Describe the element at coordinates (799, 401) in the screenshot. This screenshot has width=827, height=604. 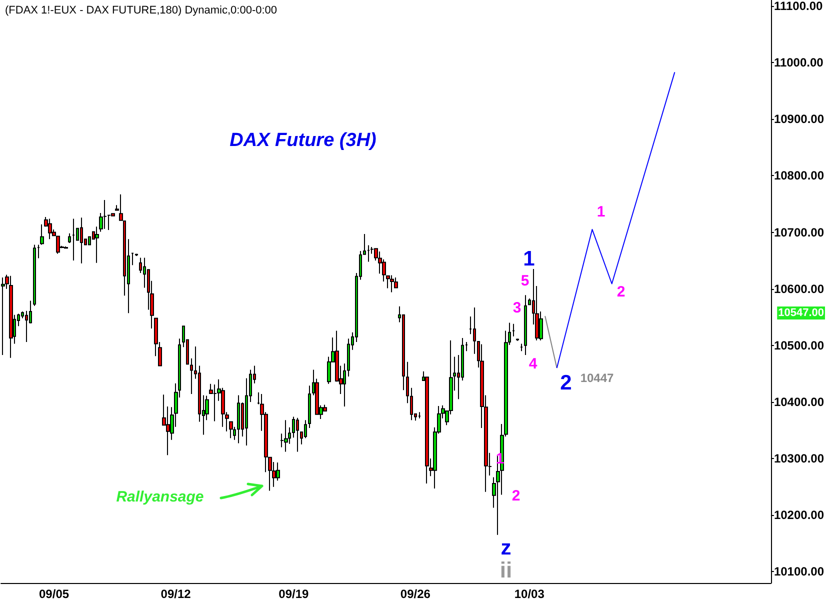
I see `y-tick-label: 10400.00` at that location.